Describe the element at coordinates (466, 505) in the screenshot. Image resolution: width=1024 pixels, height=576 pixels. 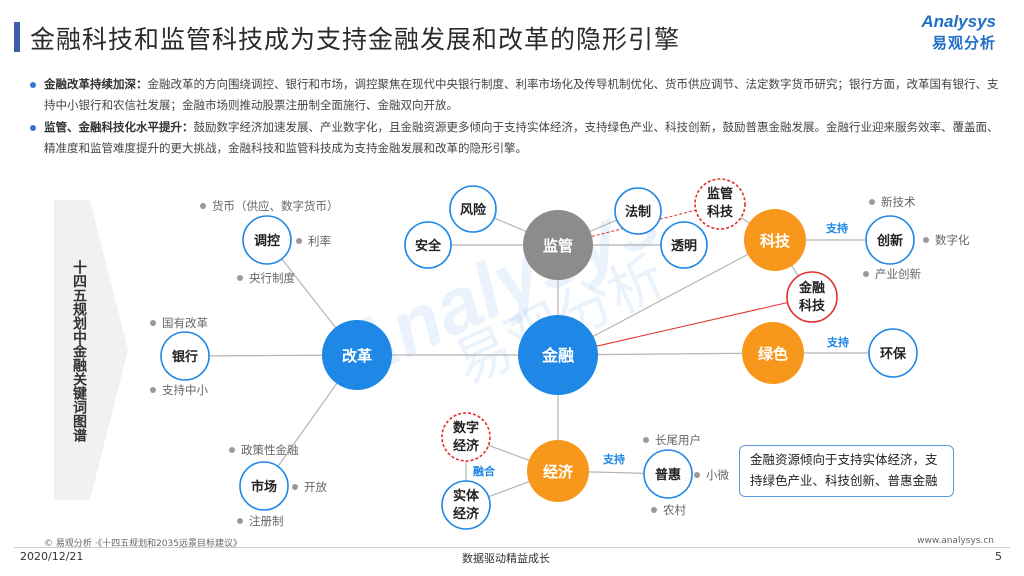
I see `node-real-econ` at that location.